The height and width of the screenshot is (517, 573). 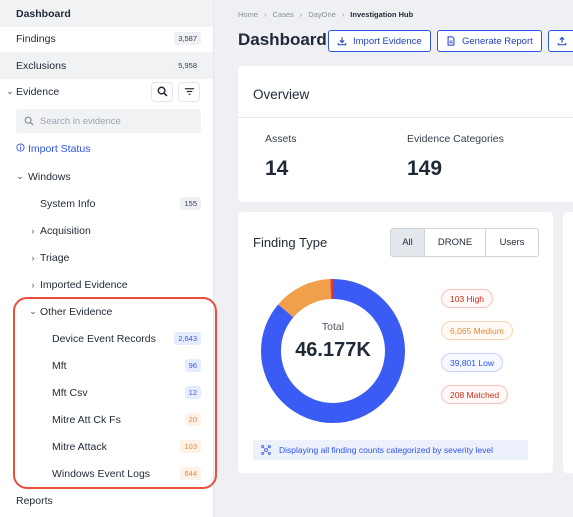 I want to click on count-badge: 20, so click(x=192, y=419).